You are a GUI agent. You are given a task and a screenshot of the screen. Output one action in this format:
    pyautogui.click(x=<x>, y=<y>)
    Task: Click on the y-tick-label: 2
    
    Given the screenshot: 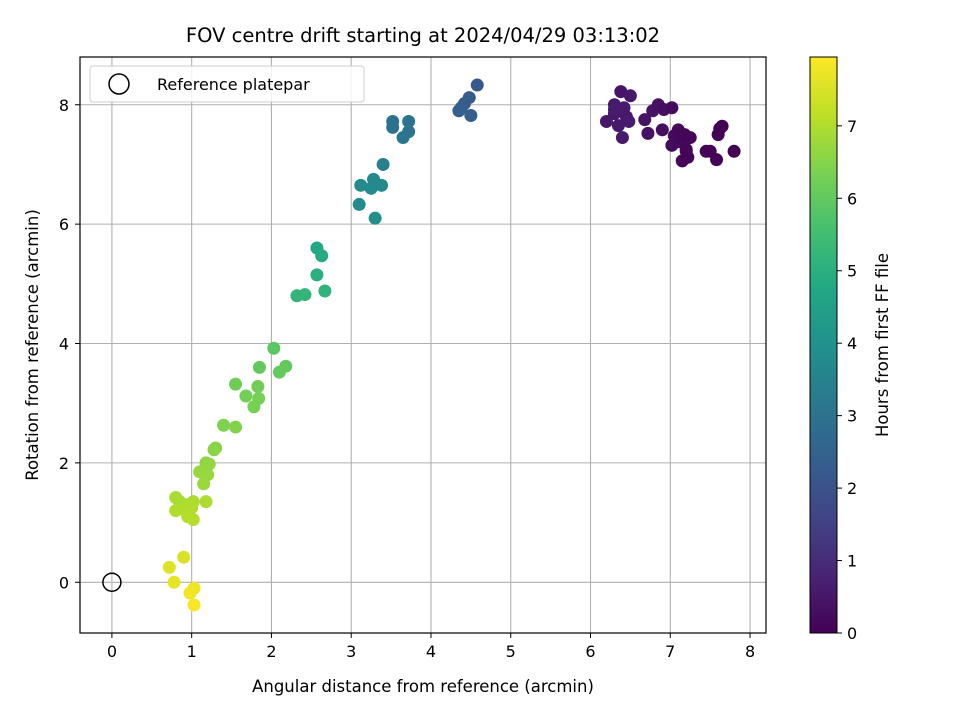 What is the action you would take?
    pyautogui.click(x=64, y=463)
    